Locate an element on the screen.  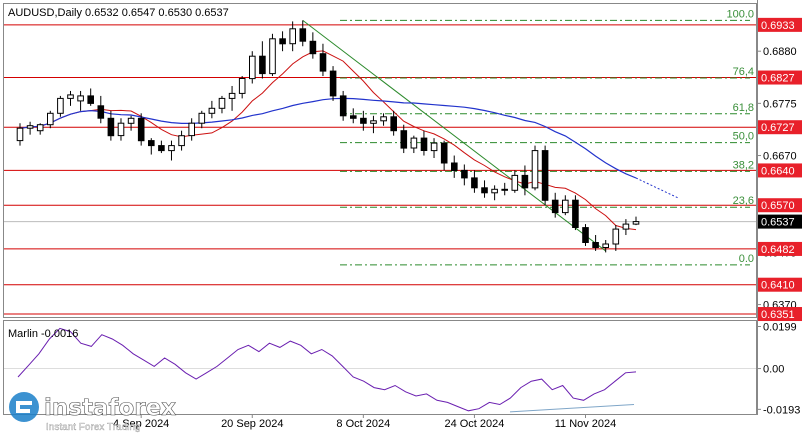
price-level-badge-label: 0.6570 is located at coordinates (778, 206).